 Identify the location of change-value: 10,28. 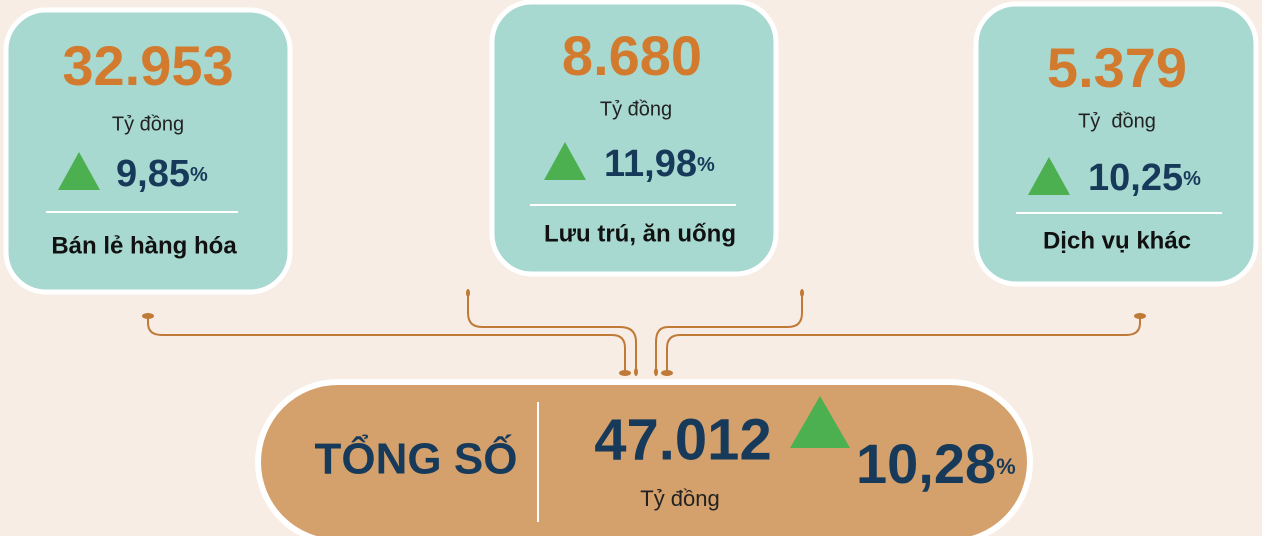
(926, 463).